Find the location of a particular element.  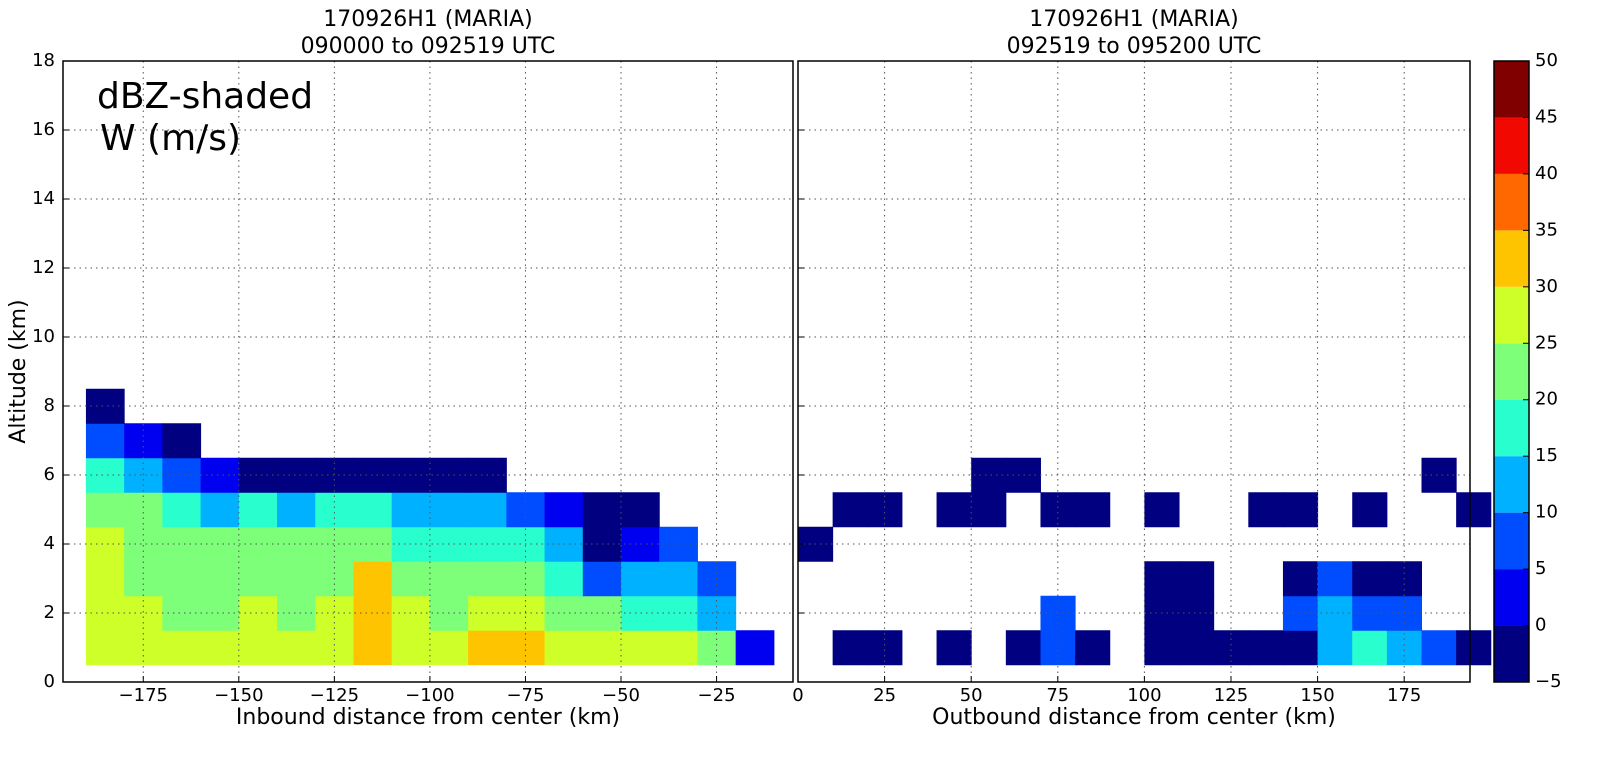

y-tick-label: 4 is located at coordinates (49, 543).